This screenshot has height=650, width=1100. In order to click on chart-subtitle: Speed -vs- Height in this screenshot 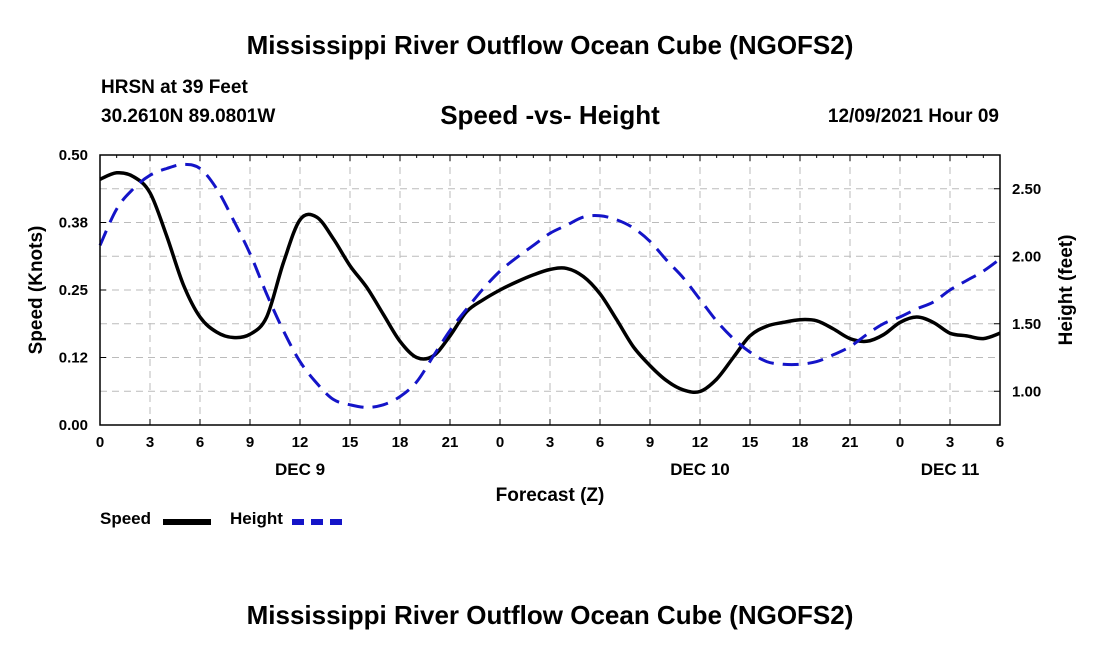, I will do `click(550, 115)`.